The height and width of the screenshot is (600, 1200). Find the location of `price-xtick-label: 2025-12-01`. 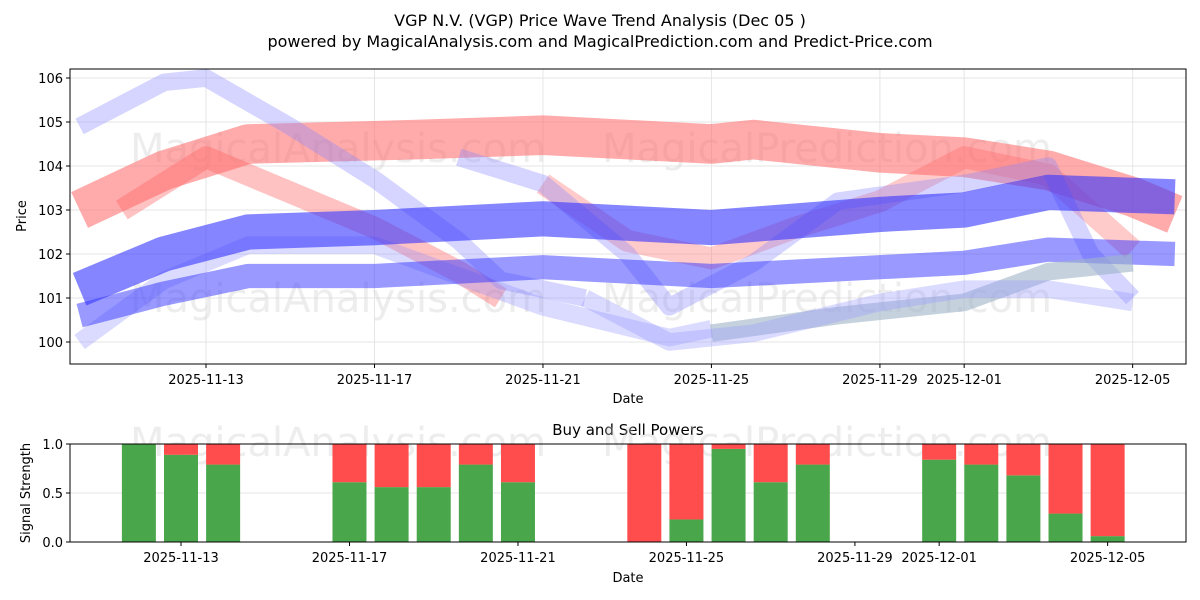

price-xtick-label: 2025-12-01 is located at coordinates (964, 380).